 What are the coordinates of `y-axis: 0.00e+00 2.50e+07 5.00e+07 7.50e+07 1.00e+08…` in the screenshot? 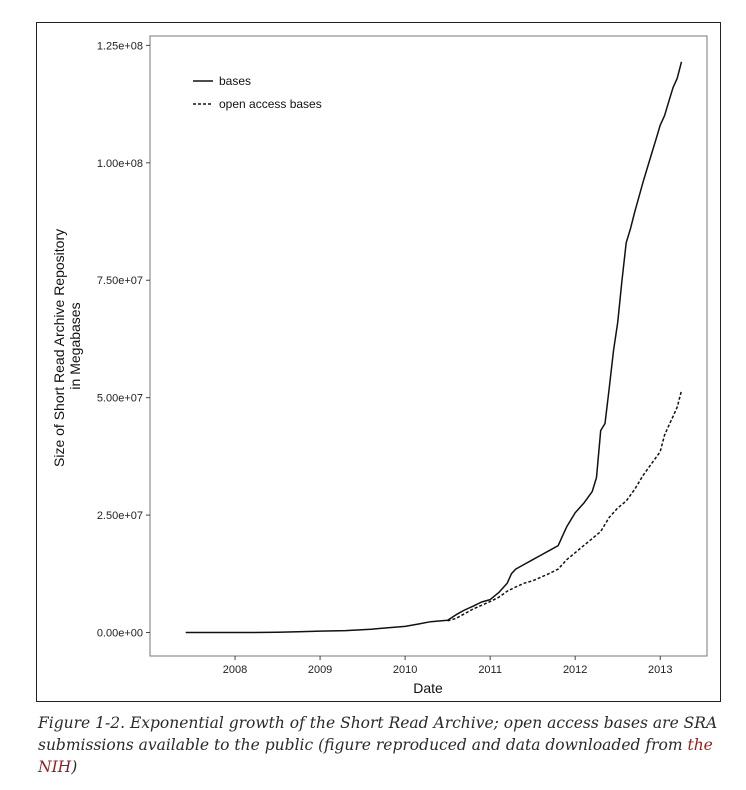 It's located at (123, 340).